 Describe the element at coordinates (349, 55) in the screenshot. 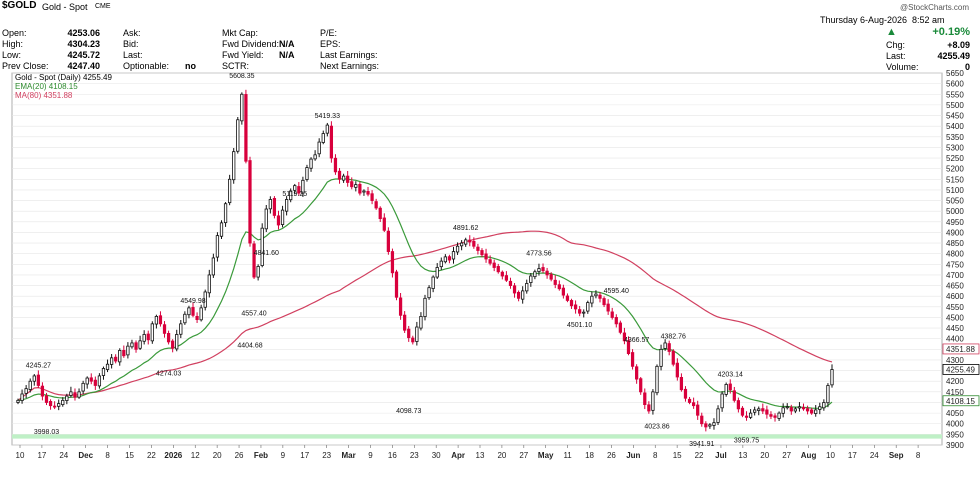

I see `last-earnings-label: Last Earnings:` at that location.